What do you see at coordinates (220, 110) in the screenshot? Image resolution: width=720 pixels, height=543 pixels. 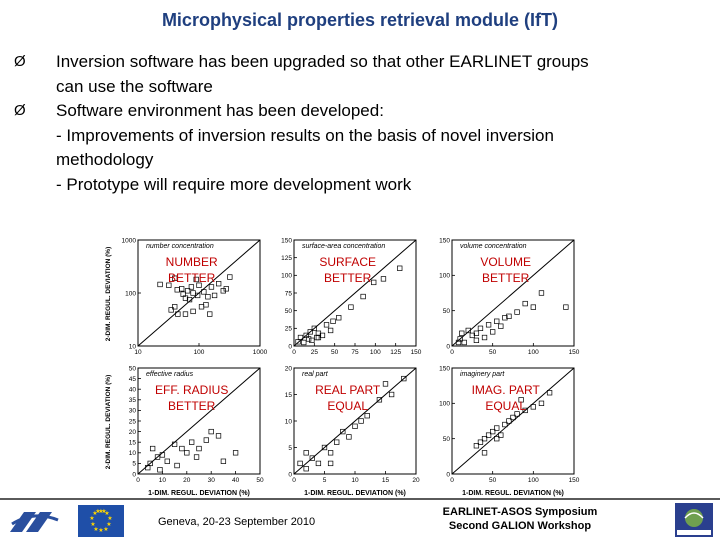 I see `bullet-text: Software environment has been developed:` at bounding box center [220, 110].